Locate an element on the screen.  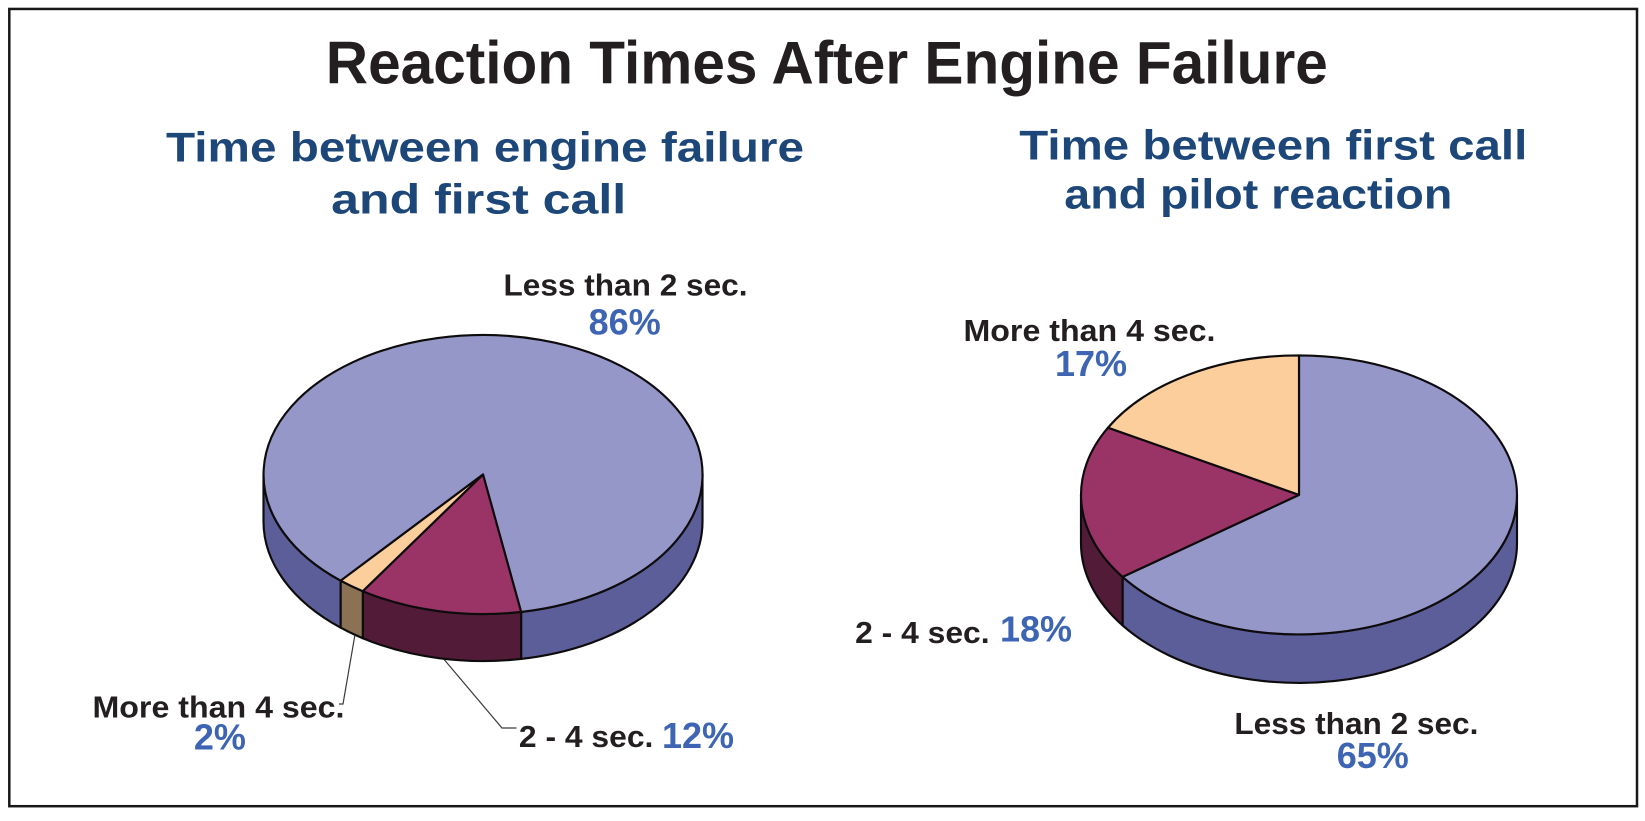
svg-text: 12% is located at coordinates (698, 735).